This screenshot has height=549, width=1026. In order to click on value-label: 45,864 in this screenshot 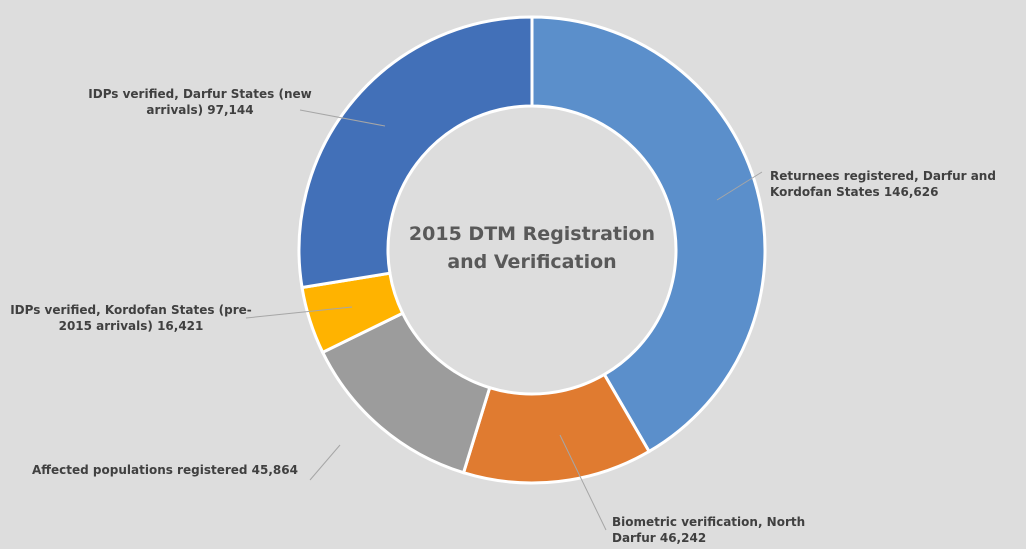, I will do `click(274, 470)`.